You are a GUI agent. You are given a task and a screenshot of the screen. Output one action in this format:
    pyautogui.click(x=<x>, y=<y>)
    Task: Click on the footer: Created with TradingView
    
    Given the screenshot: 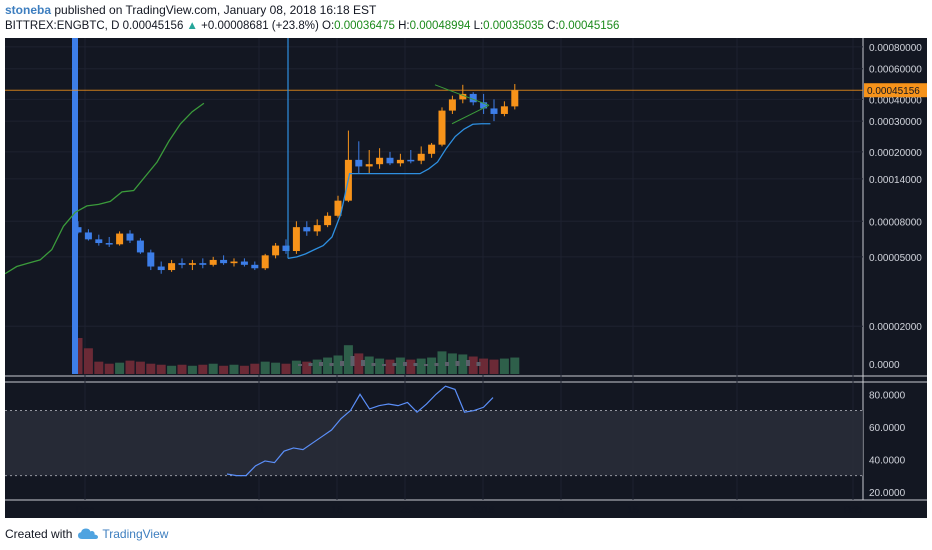 What is the action you would take?
    pyautogui.click(x=86, y=534)
    